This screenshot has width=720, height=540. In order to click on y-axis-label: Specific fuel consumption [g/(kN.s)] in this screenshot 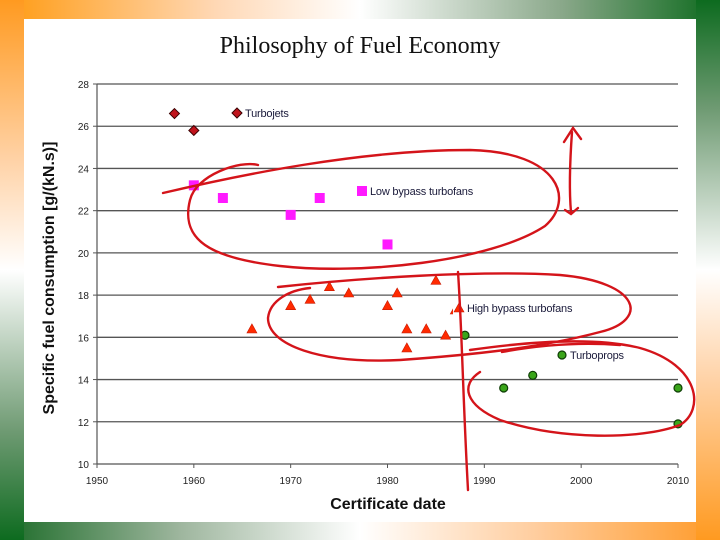, I will do `click(49, 278)`.